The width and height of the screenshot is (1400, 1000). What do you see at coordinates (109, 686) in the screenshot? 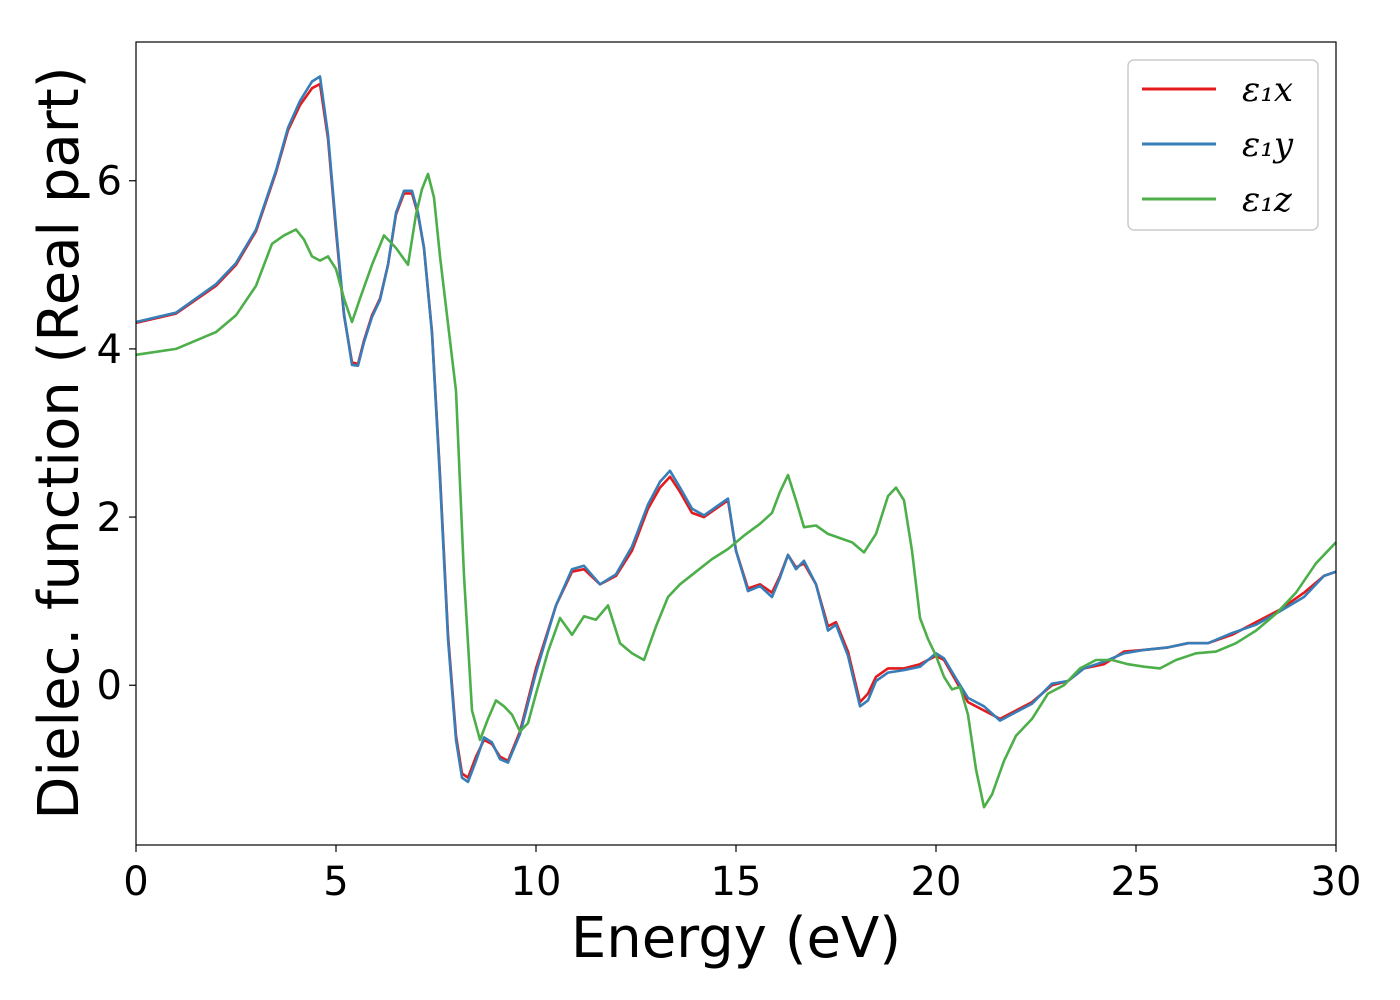
I see `y-tick-label: 0` at bounding box center [109, 686].